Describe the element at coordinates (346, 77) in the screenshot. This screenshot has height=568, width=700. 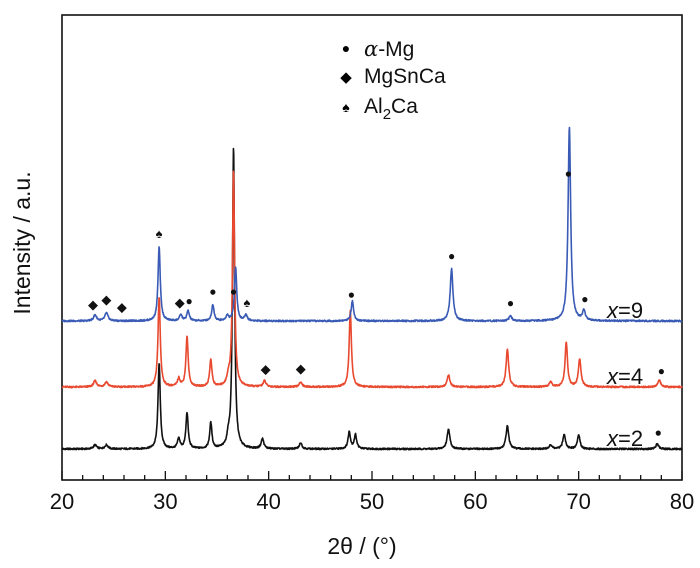
I see `legend-symbol-mgsnca: ◆` at that location.